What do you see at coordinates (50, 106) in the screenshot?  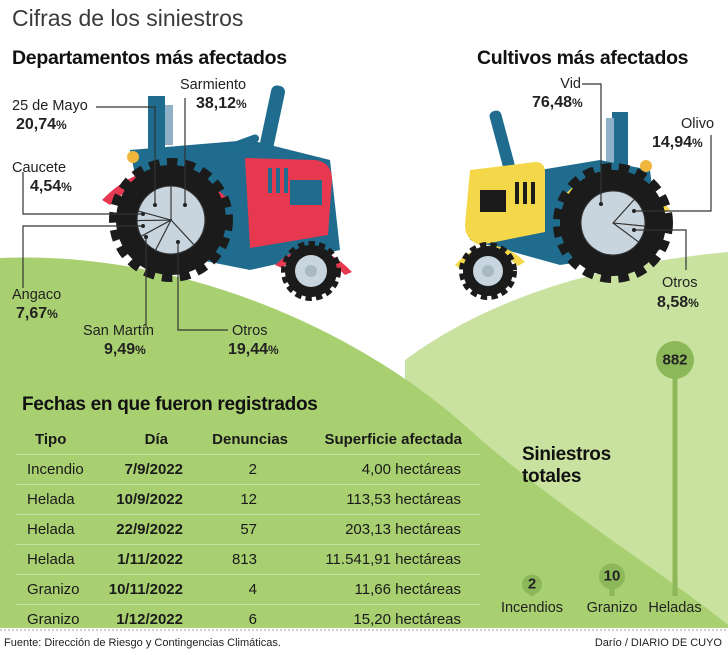 I see `slice-name: 25 de Mayo` at bounding box center [50, 106].